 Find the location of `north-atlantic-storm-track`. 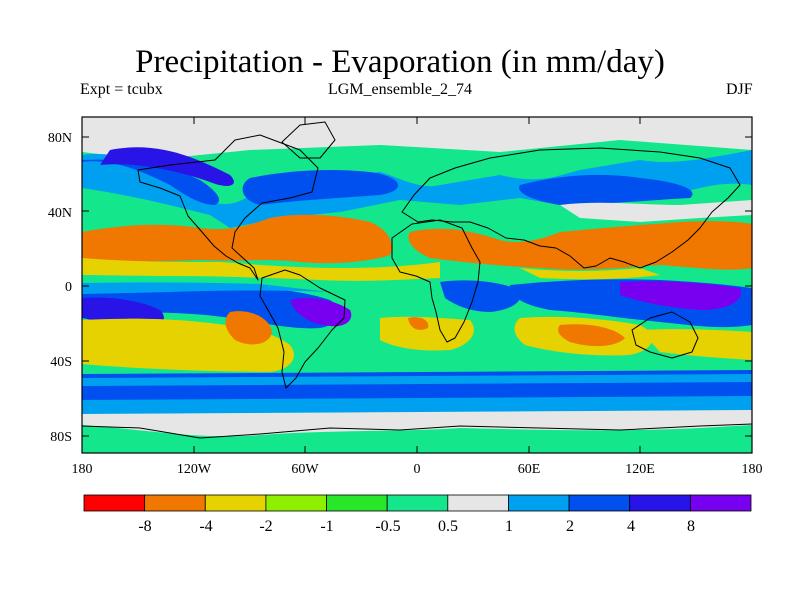

north-atlantic-storm-track is located at coordinates (320, 187).